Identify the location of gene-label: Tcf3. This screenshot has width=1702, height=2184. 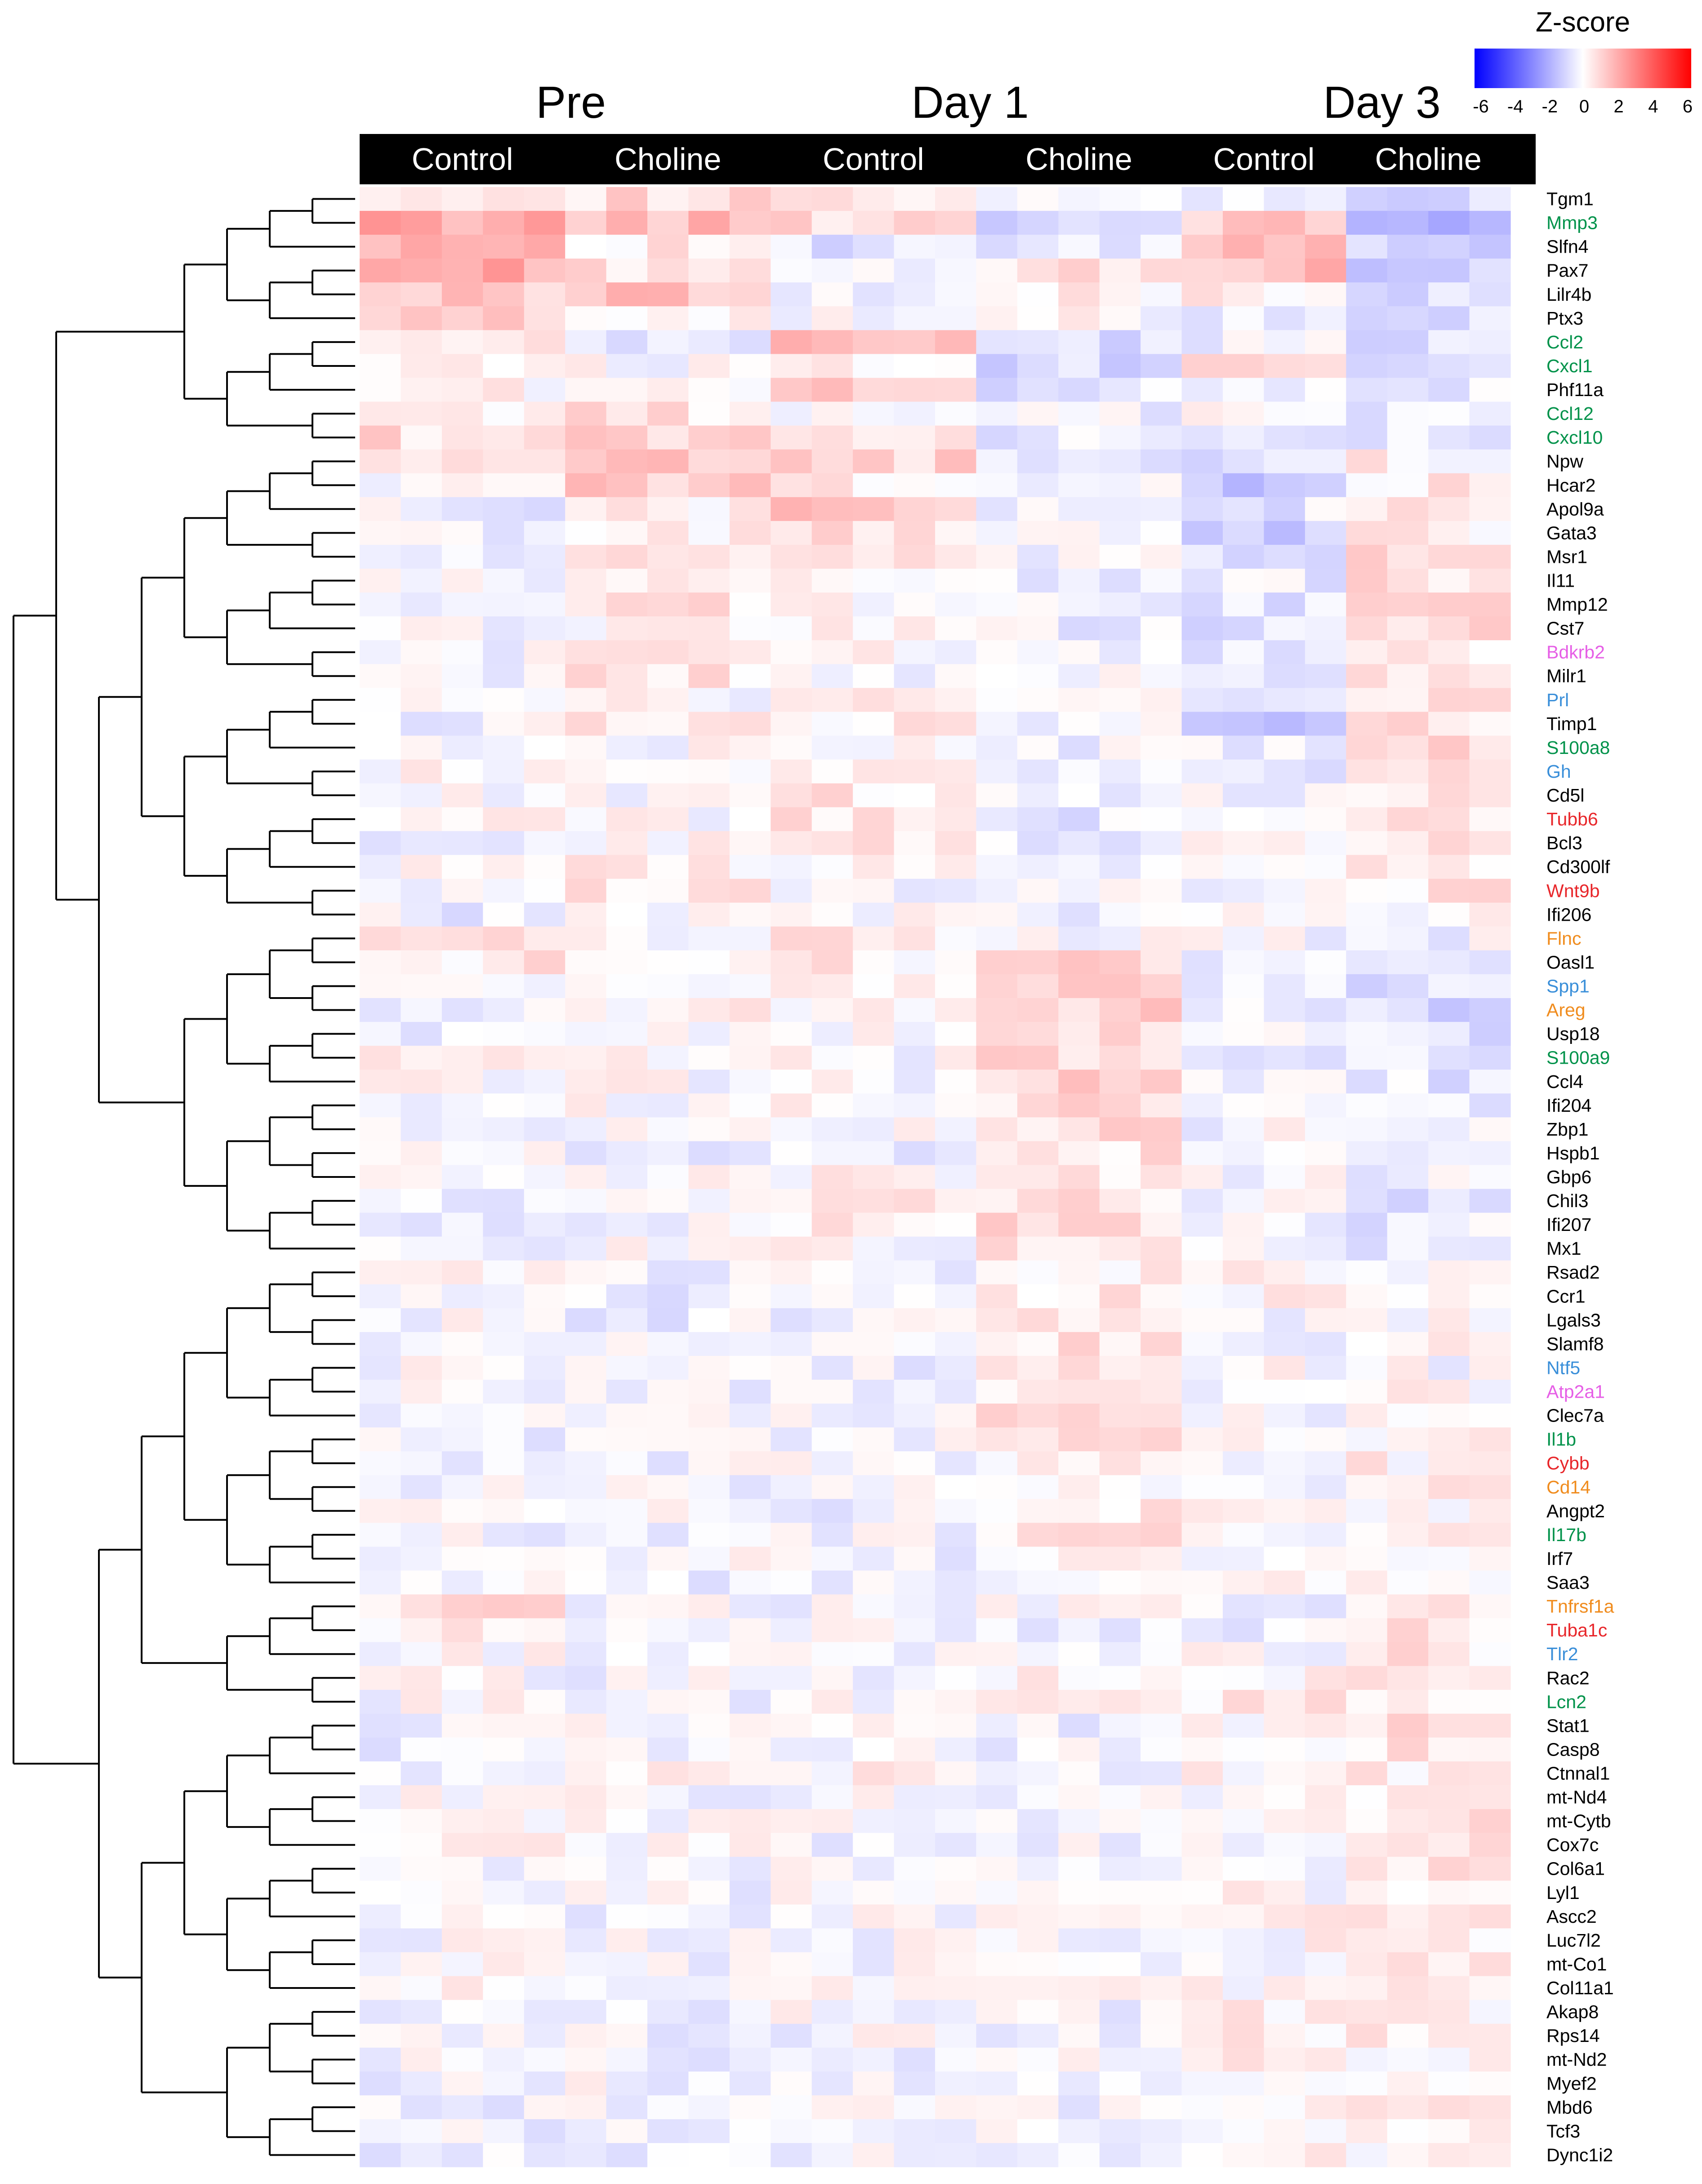
(1563, 2131).